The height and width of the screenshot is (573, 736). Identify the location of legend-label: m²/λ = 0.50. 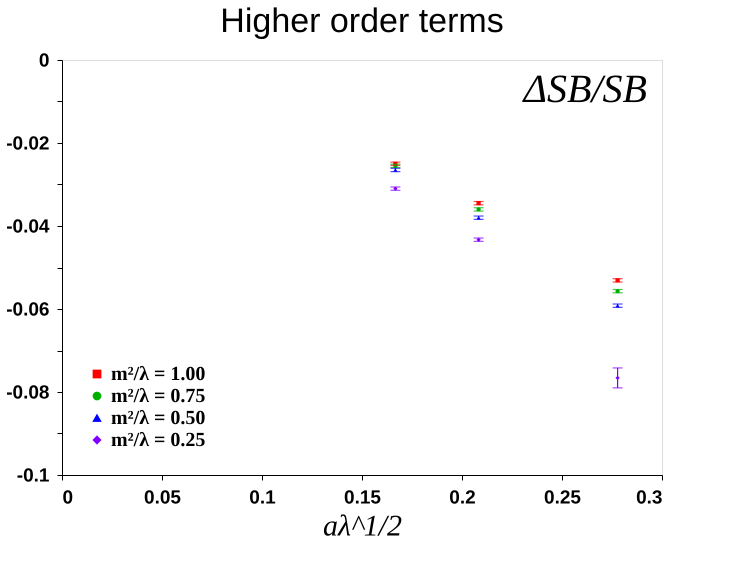
(158, 418).